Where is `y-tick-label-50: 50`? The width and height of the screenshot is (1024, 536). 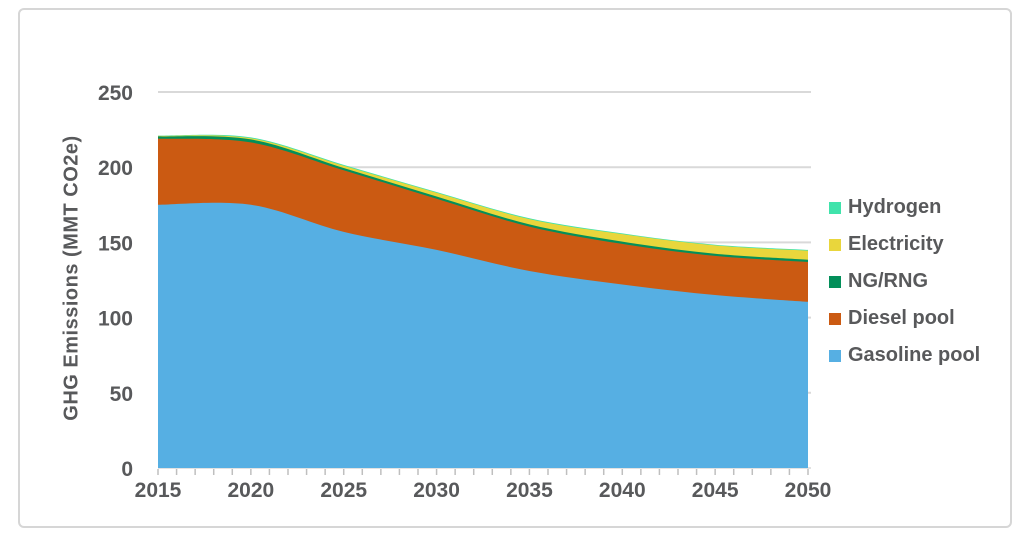
y-tick-label-50: 50 is located at coordinates (121, 394).